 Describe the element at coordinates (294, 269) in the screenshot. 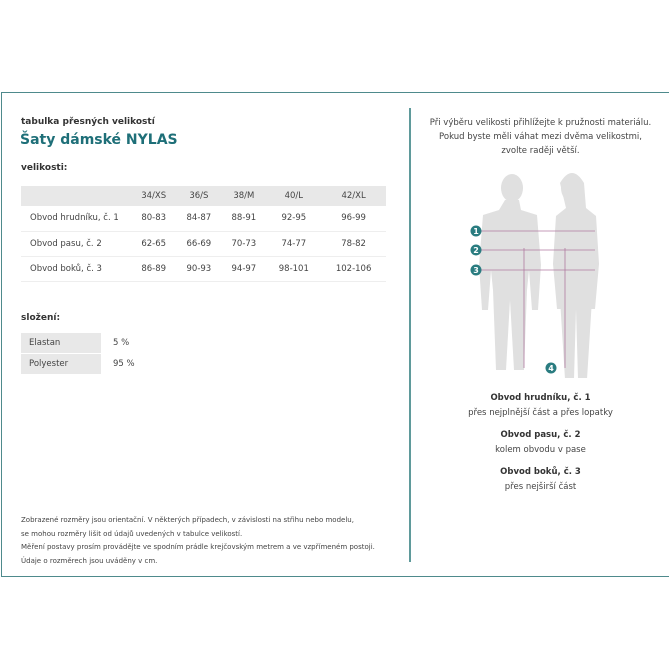

I see `cell: 98-101` at that location.